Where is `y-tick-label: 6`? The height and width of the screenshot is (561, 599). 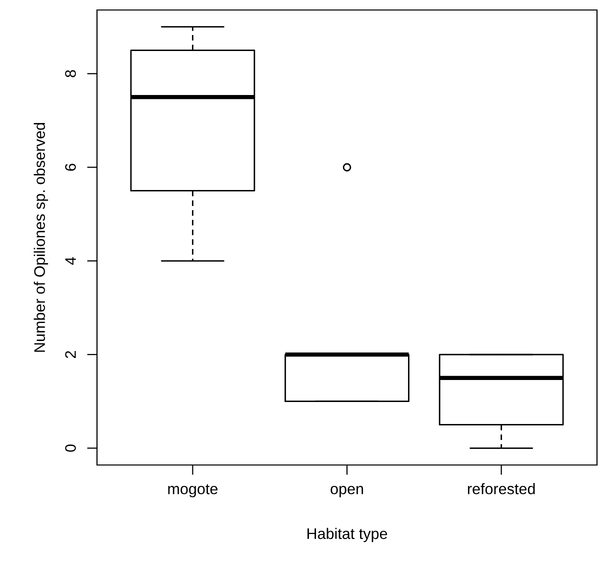
y-tick-label: 6 is located at coordinates (70, 167).